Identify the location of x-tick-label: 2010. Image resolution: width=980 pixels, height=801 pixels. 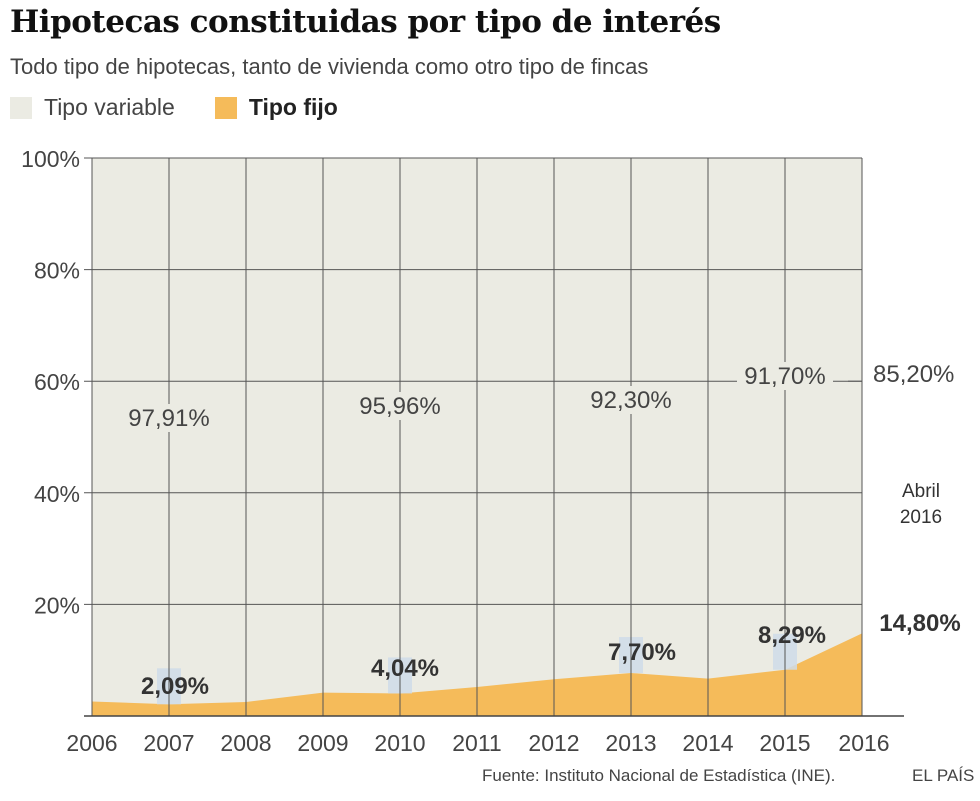
(399, 743).